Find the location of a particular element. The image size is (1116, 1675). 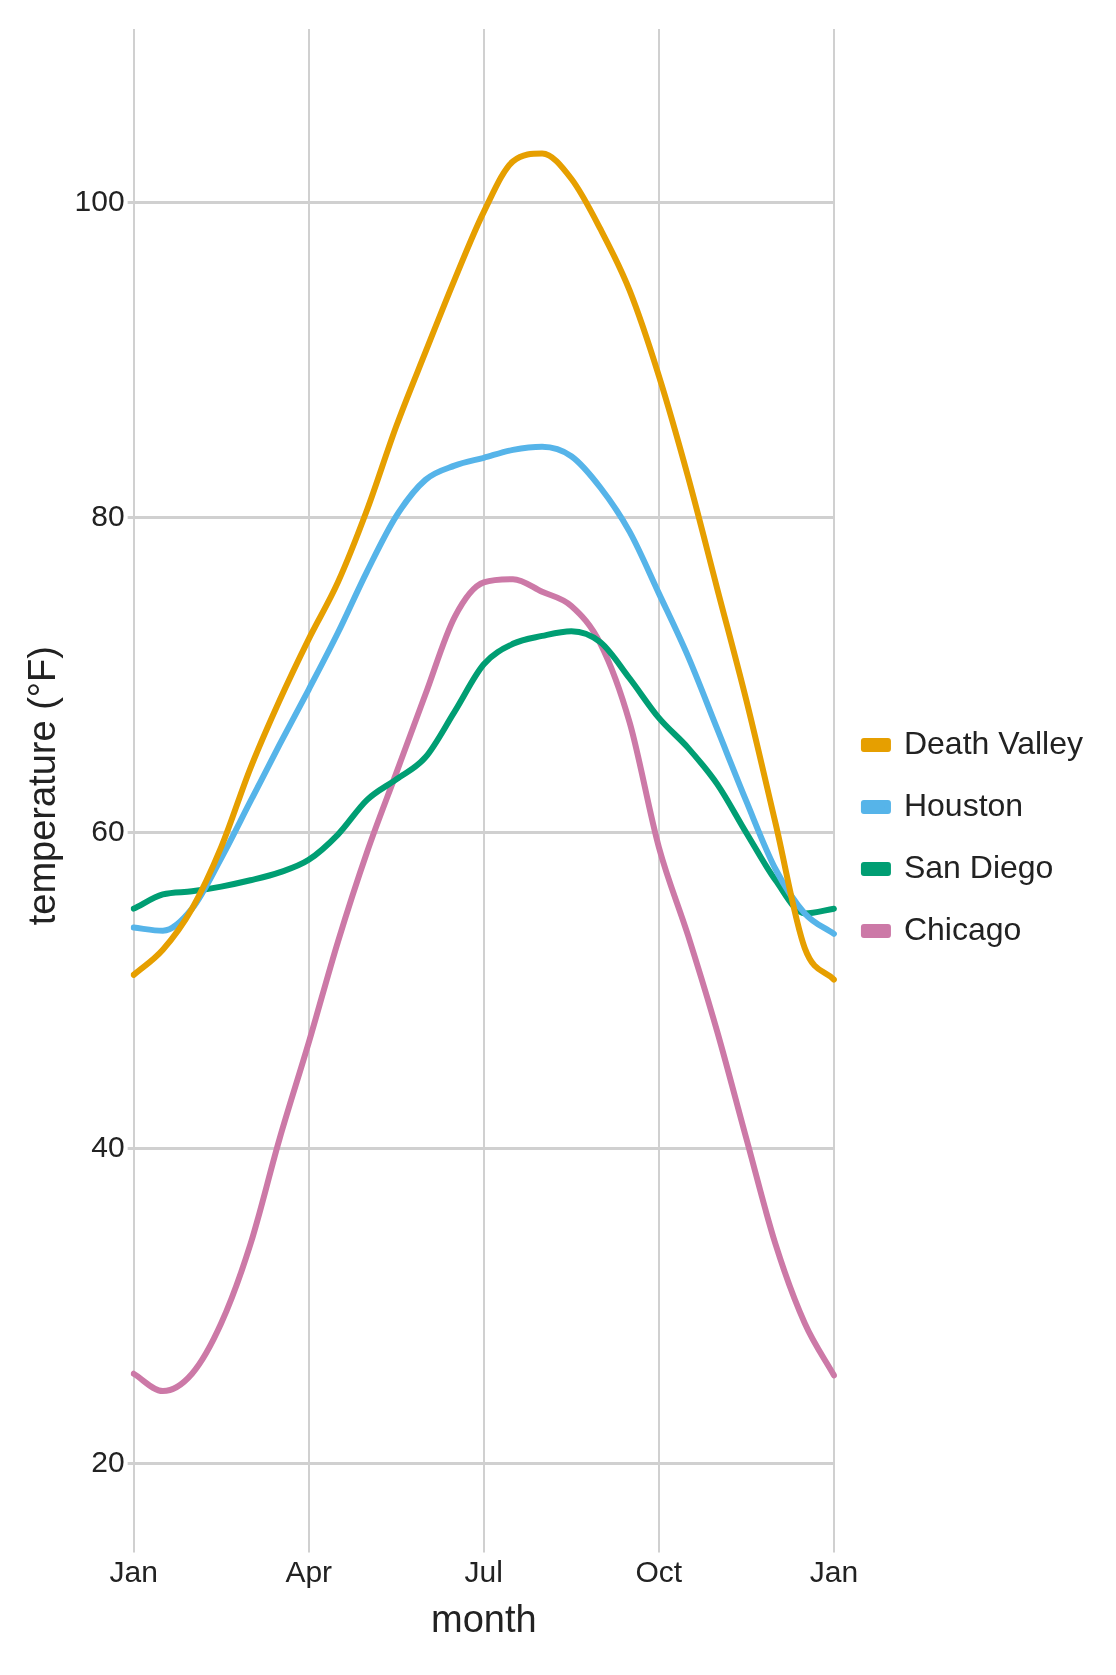

legend-label: San Diego is located at coordinates (978, 866).